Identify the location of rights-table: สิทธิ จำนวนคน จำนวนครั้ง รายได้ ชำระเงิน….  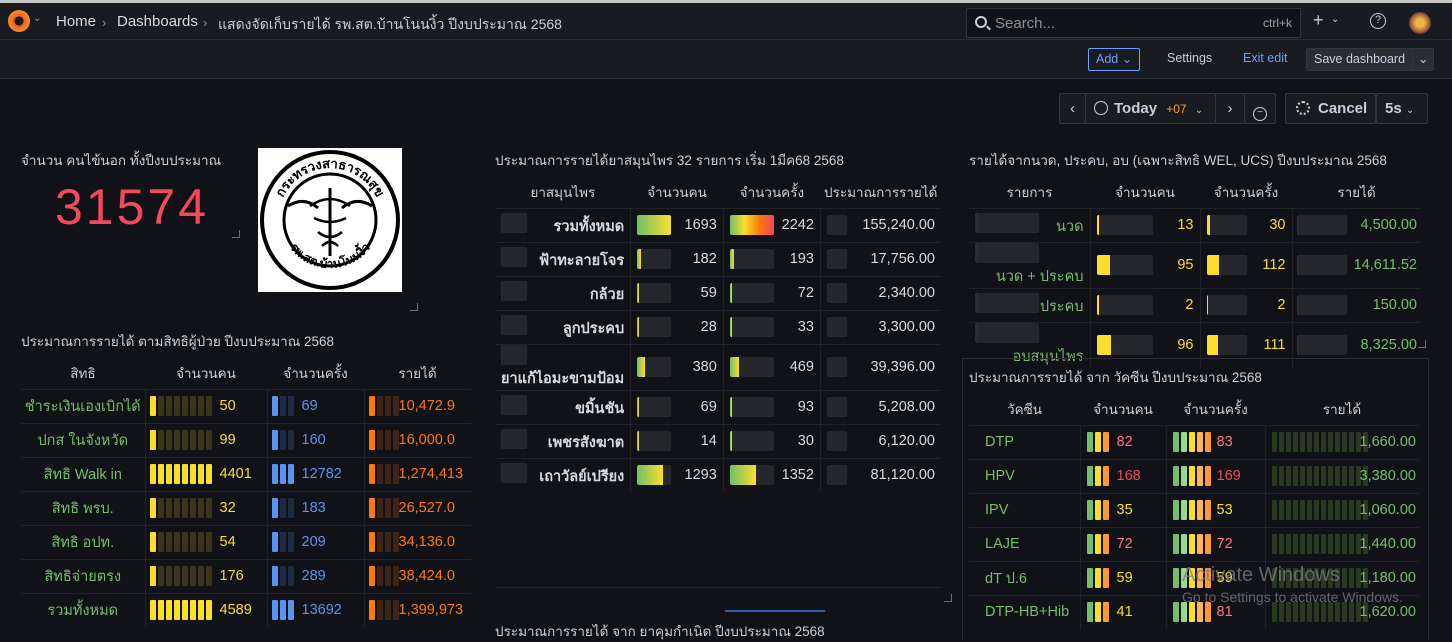
(246, 492).